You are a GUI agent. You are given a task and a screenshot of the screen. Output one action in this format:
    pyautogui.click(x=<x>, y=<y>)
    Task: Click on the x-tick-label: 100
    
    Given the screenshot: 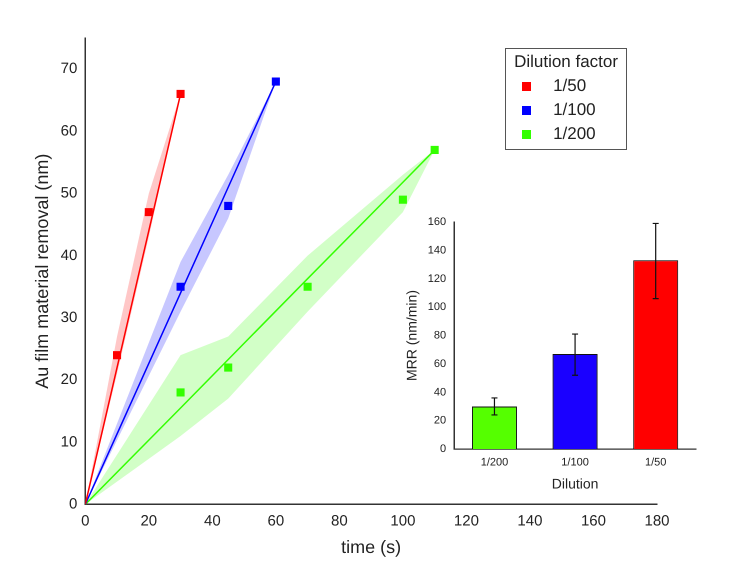 What is the action you would take?
    pyautogui.click(x=403, y=521)
    